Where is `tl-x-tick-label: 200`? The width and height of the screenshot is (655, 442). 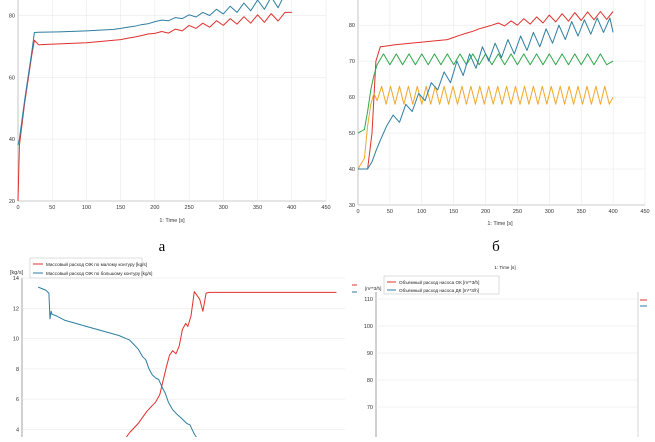
tl-x-tick-label: 200 is located at coordinates (154, 208).